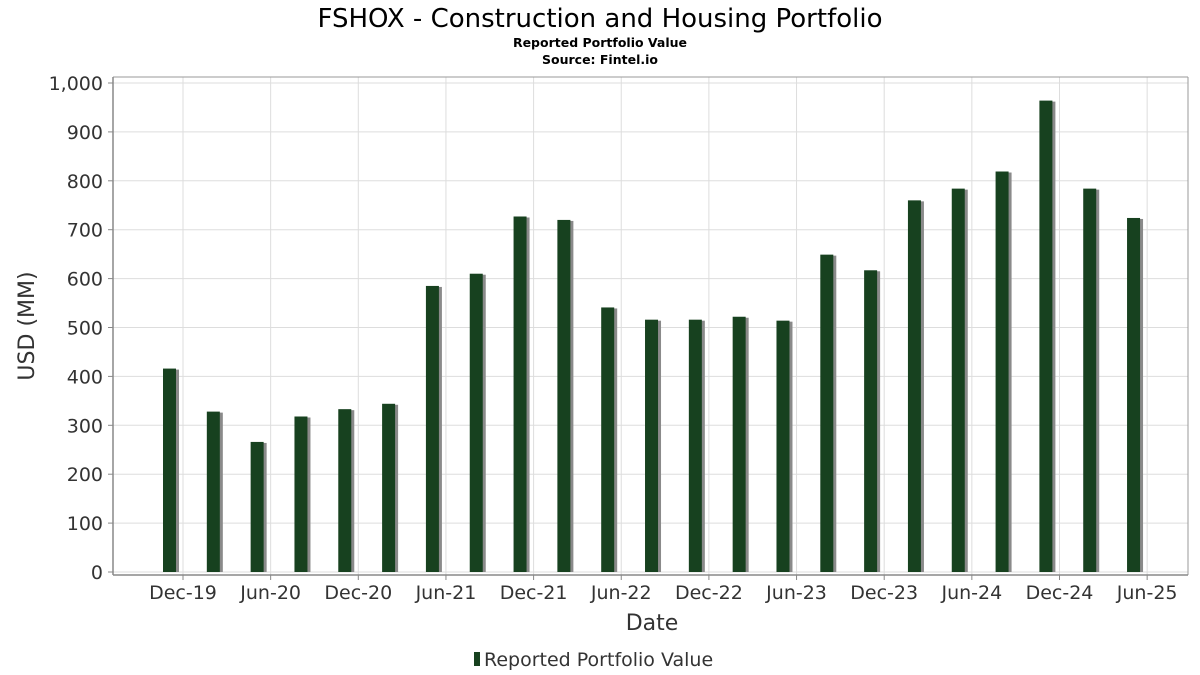 The width and height of the screenshot is (1200, 675). I want to click on x-tick-label: Dec-21, so click(534, 593).